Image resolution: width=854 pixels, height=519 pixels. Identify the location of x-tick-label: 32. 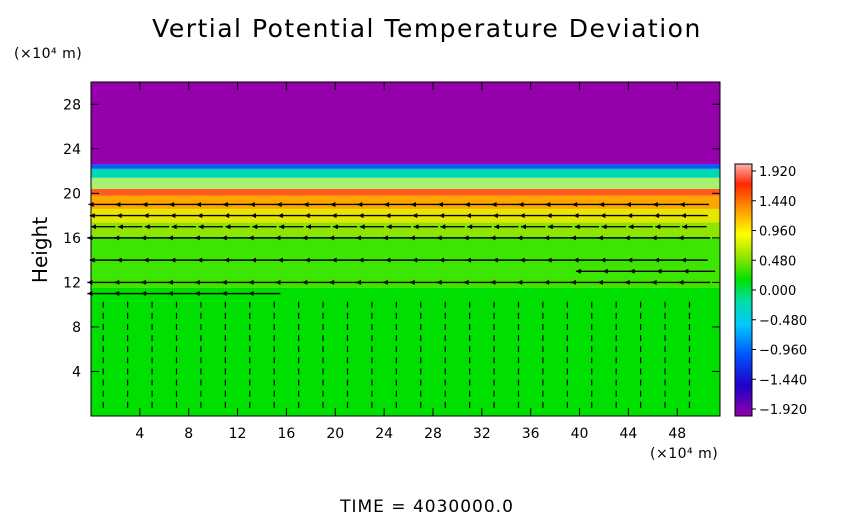
(482, 434).